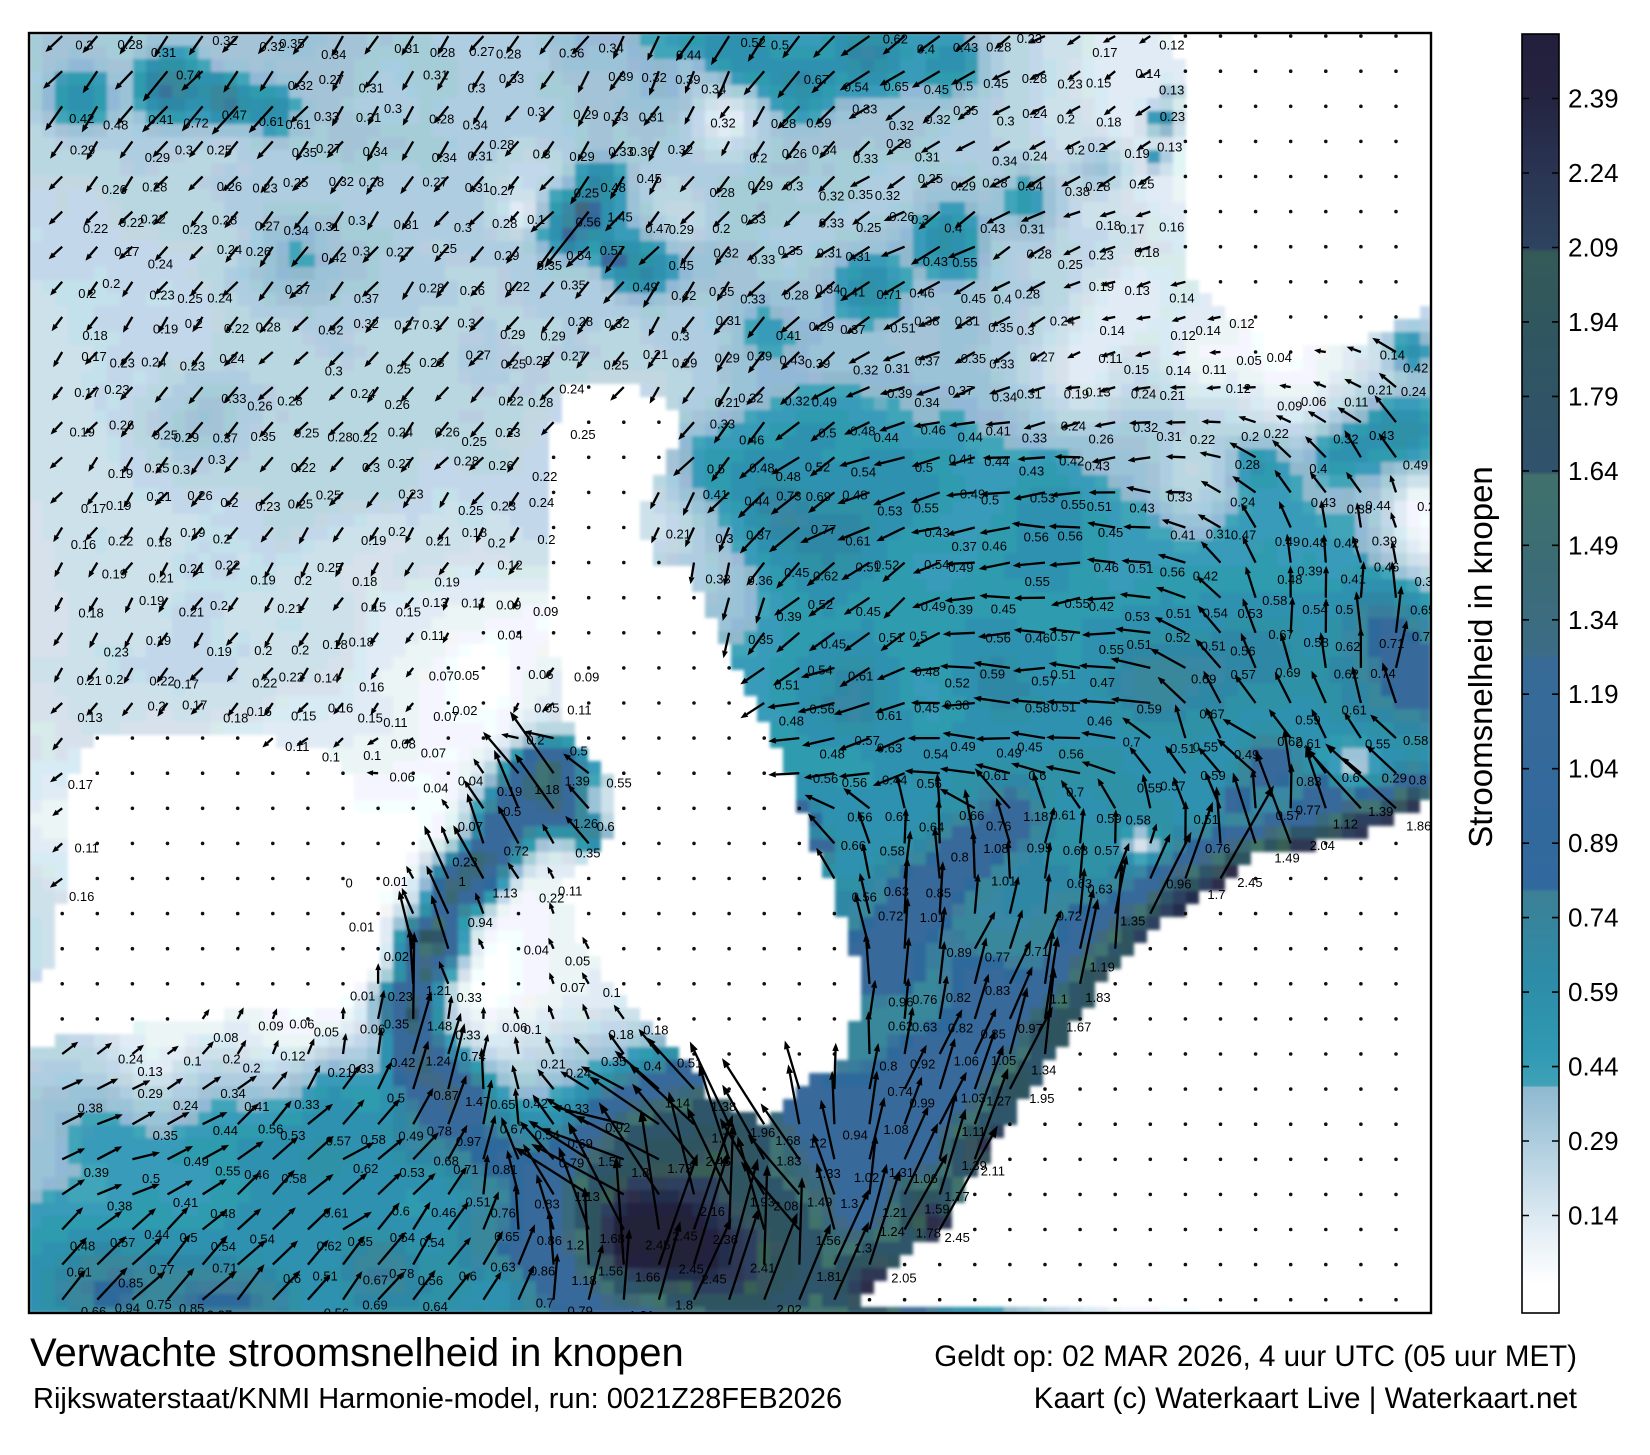  What do you see at coordinates (516, 850) in the screenshot?
I see `svg-text: 0.72` at bounding box center [516, 850].